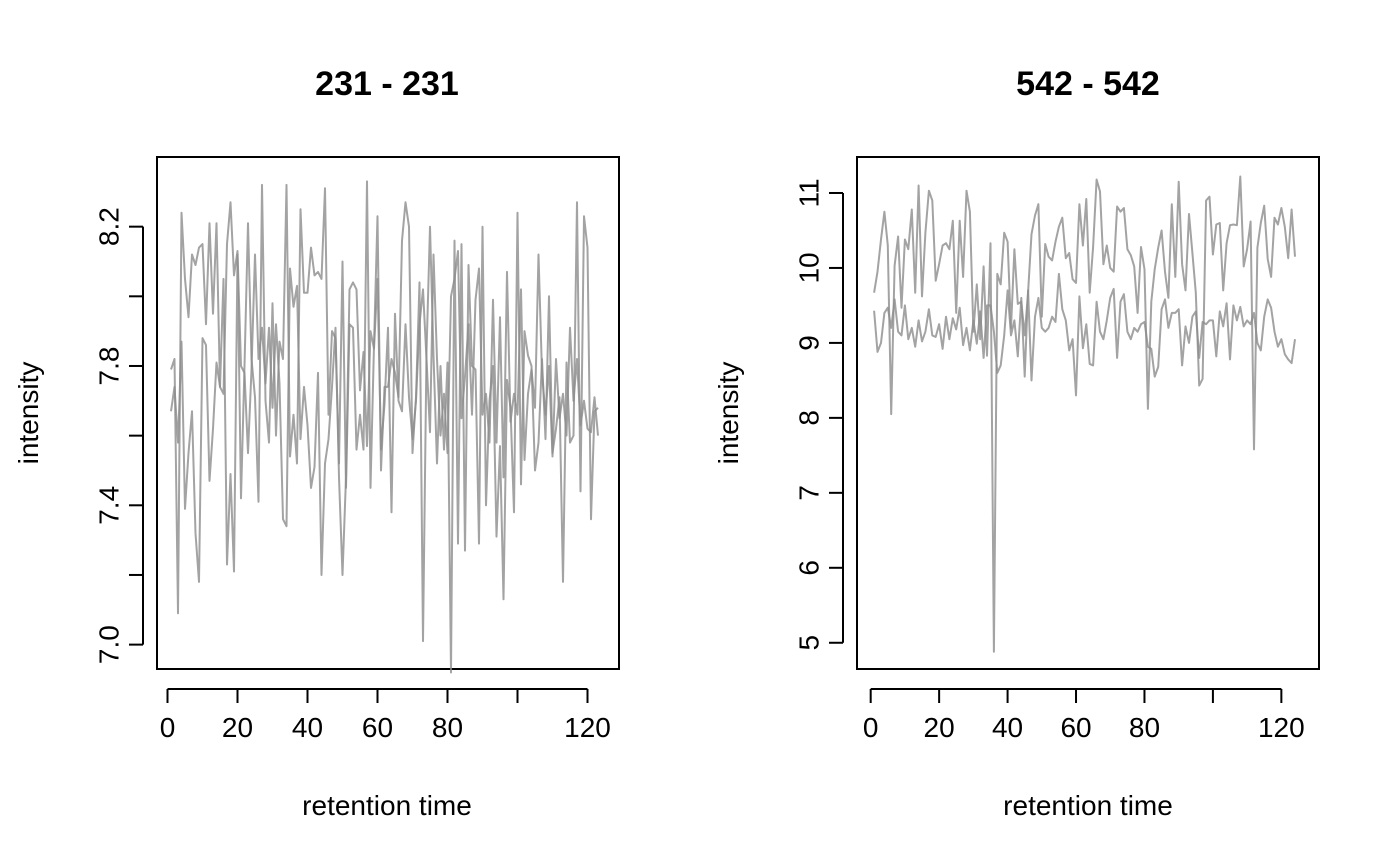 This screenshot has height=866, width=1400. Describe the element at coordinates (809, 568) in the screenshot. I see `panel-2-y-tick-label: 6` at that location.